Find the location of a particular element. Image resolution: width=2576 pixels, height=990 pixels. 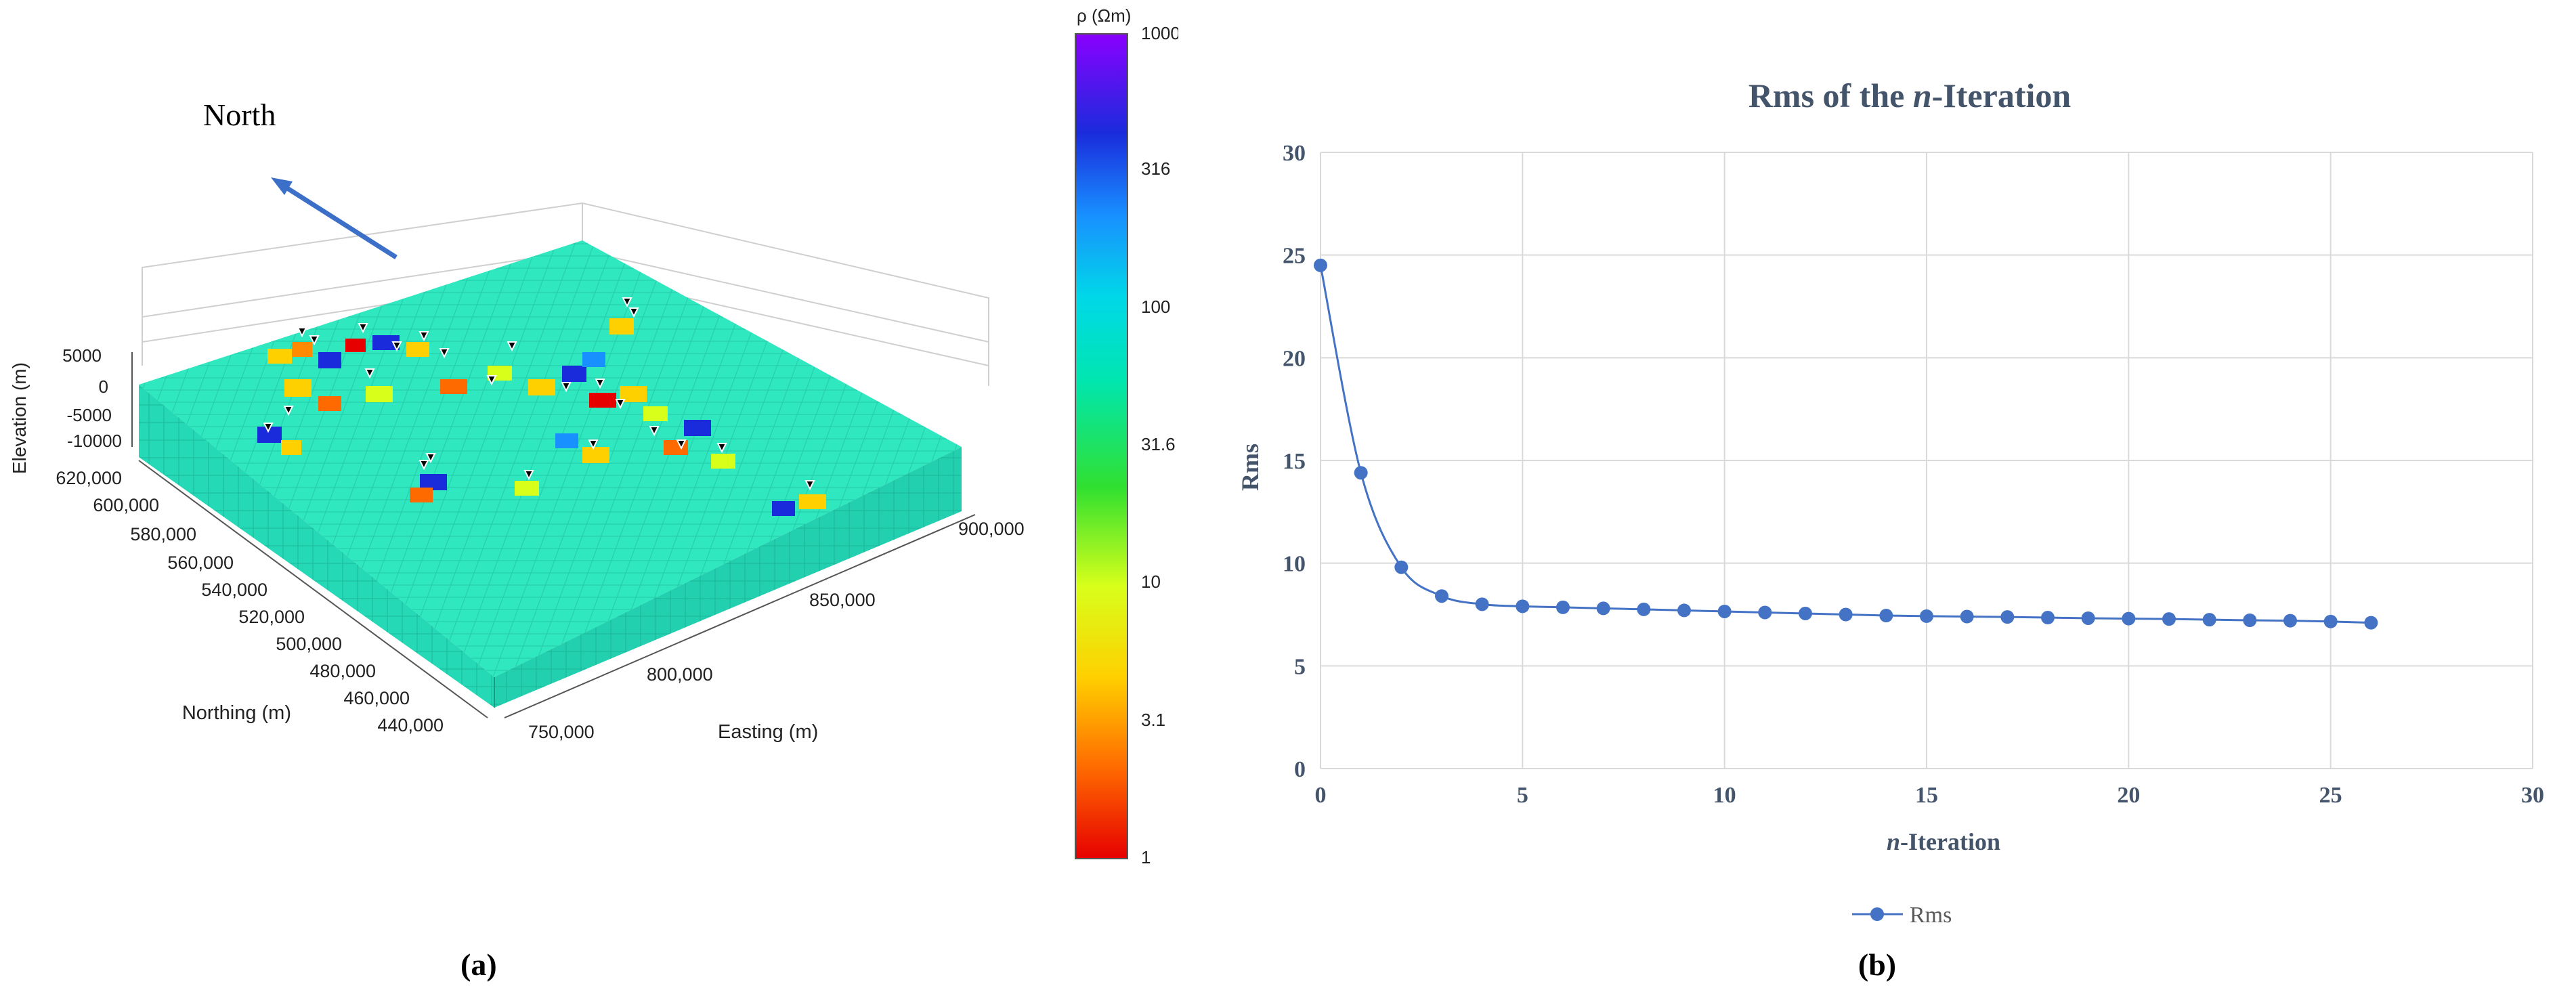

north-label: North is located at coordinates (239, 115).